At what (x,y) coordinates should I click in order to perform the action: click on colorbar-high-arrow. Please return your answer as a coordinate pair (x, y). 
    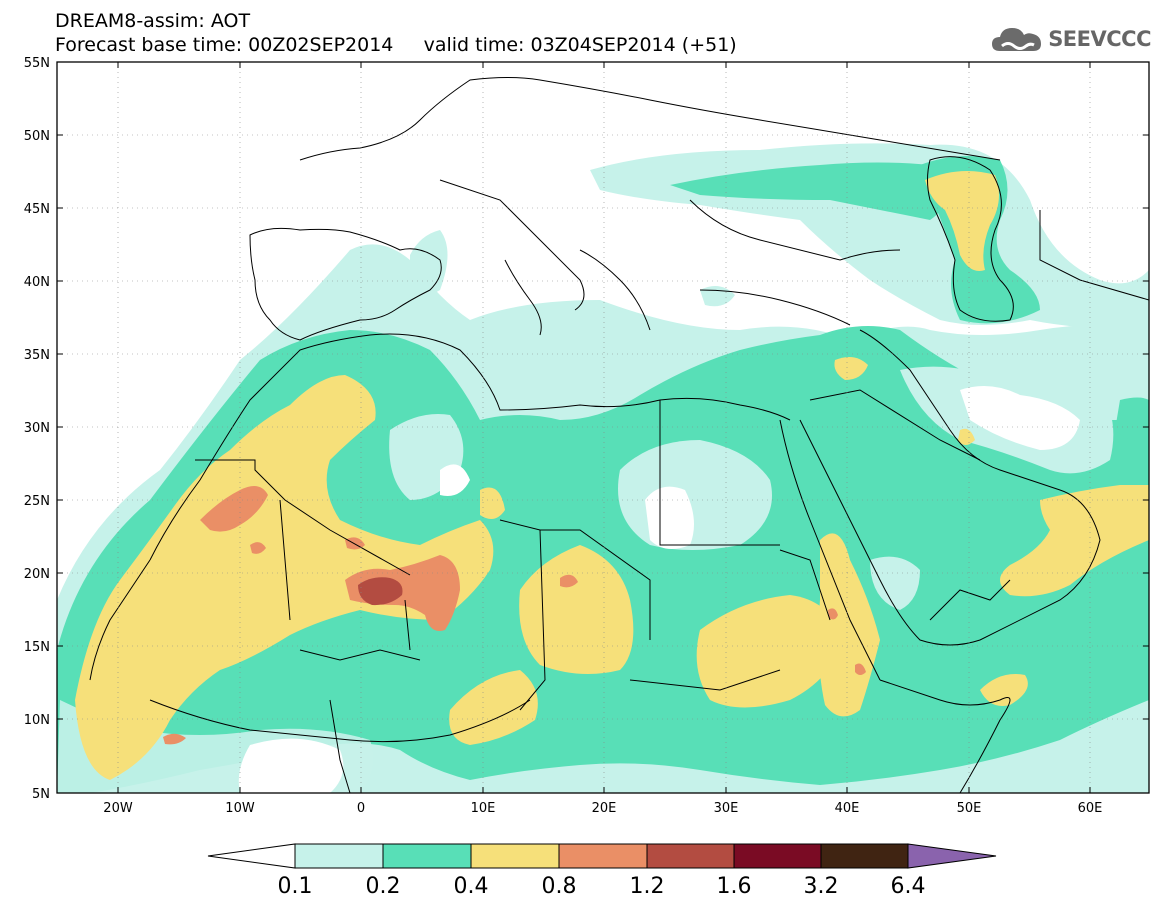
    Looking at the image, I should click on (952, 856).